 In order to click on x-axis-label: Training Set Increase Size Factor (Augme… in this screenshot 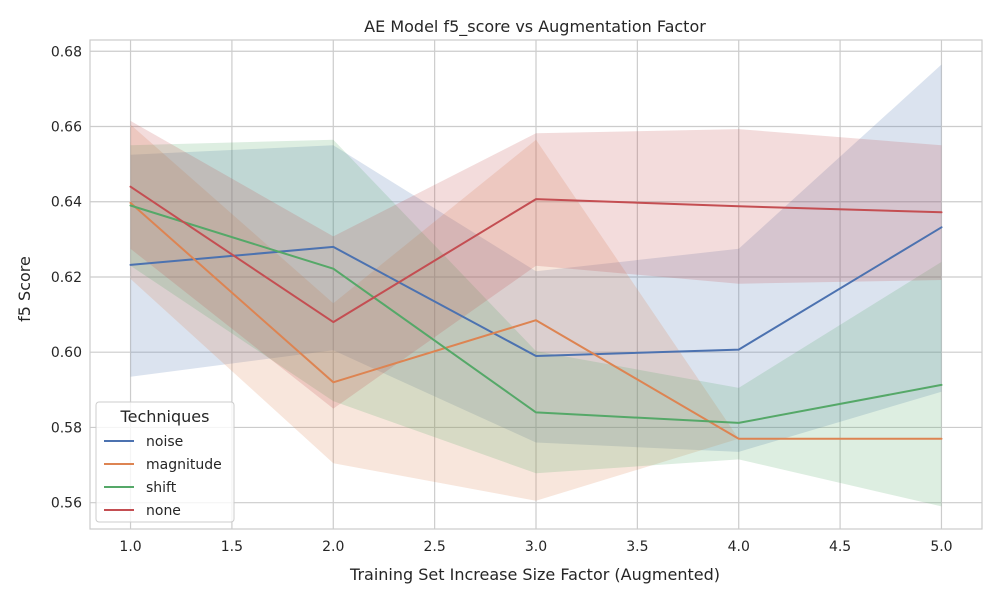, I will do `click(534, 574)`.